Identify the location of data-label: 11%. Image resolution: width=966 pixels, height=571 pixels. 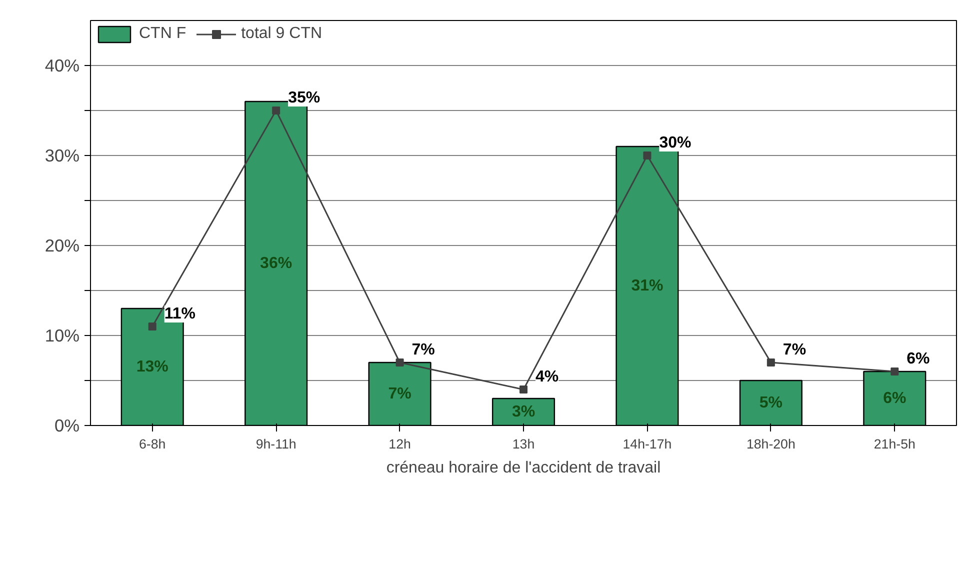
(180, 314).